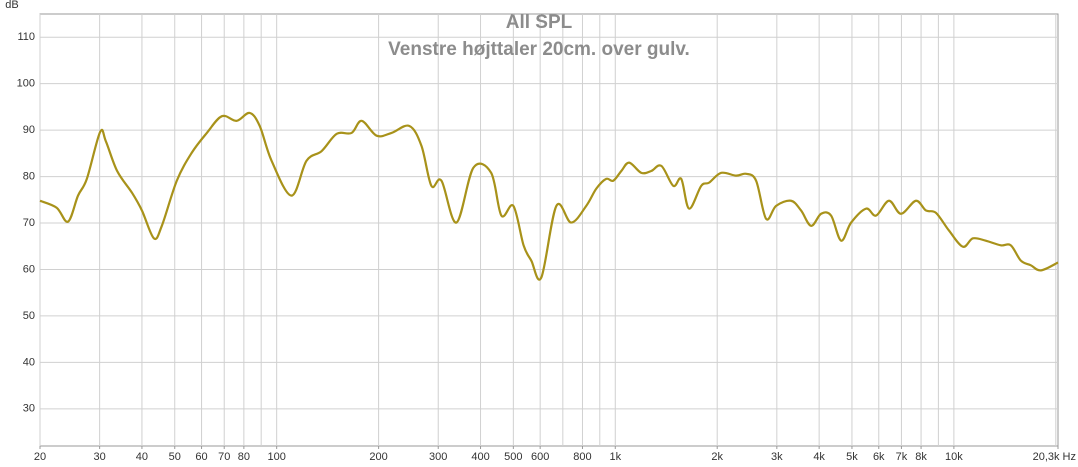  I want to click on y-tick-label: 60, so click(29, 269).